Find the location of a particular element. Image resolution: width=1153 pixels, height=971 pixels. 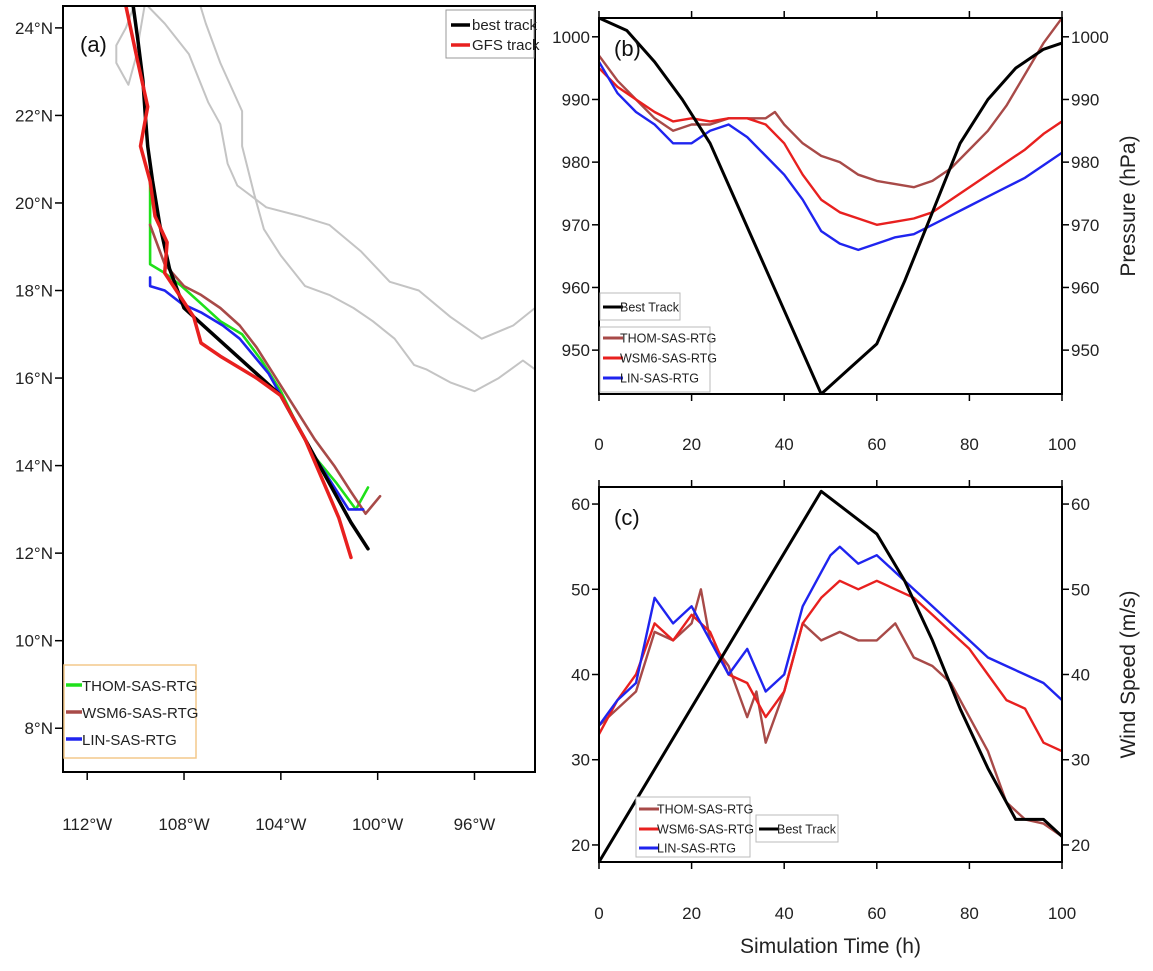

y-tick-label: 10°N is located at coordinates (34, 641).